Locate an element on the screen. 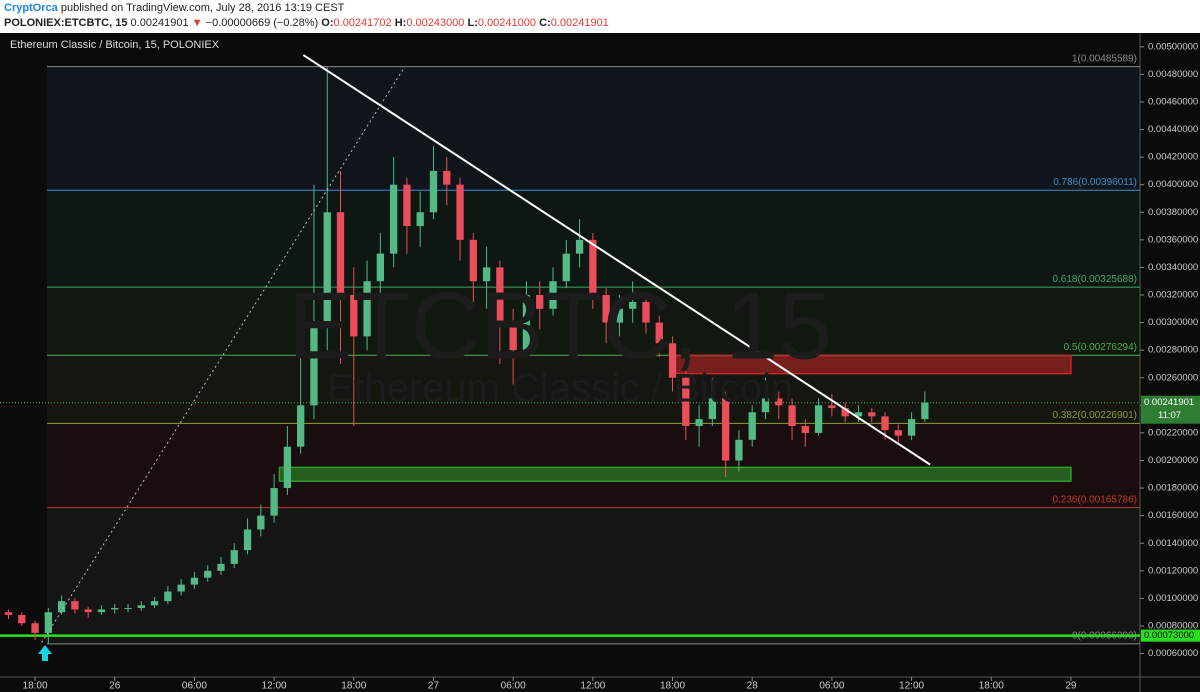 The image size is (1200, 692). x-tick-label: 28 is located at coordinates (753, 686).